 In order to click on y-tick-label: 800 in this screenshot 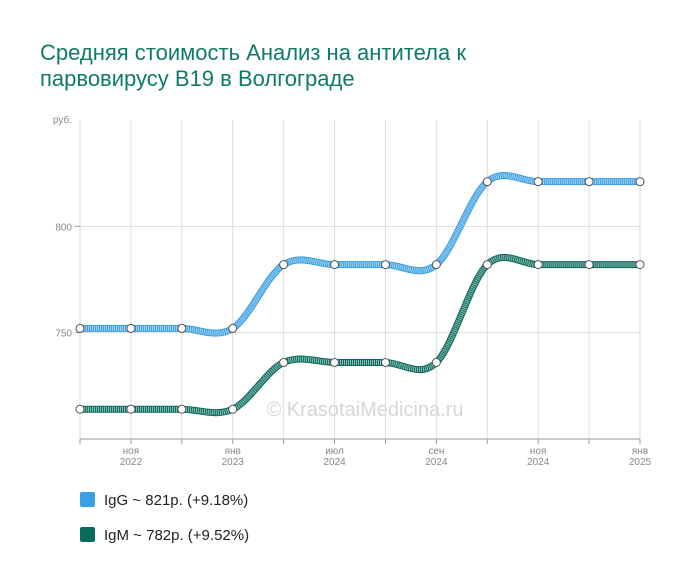, I will do `click(63, 227)`.